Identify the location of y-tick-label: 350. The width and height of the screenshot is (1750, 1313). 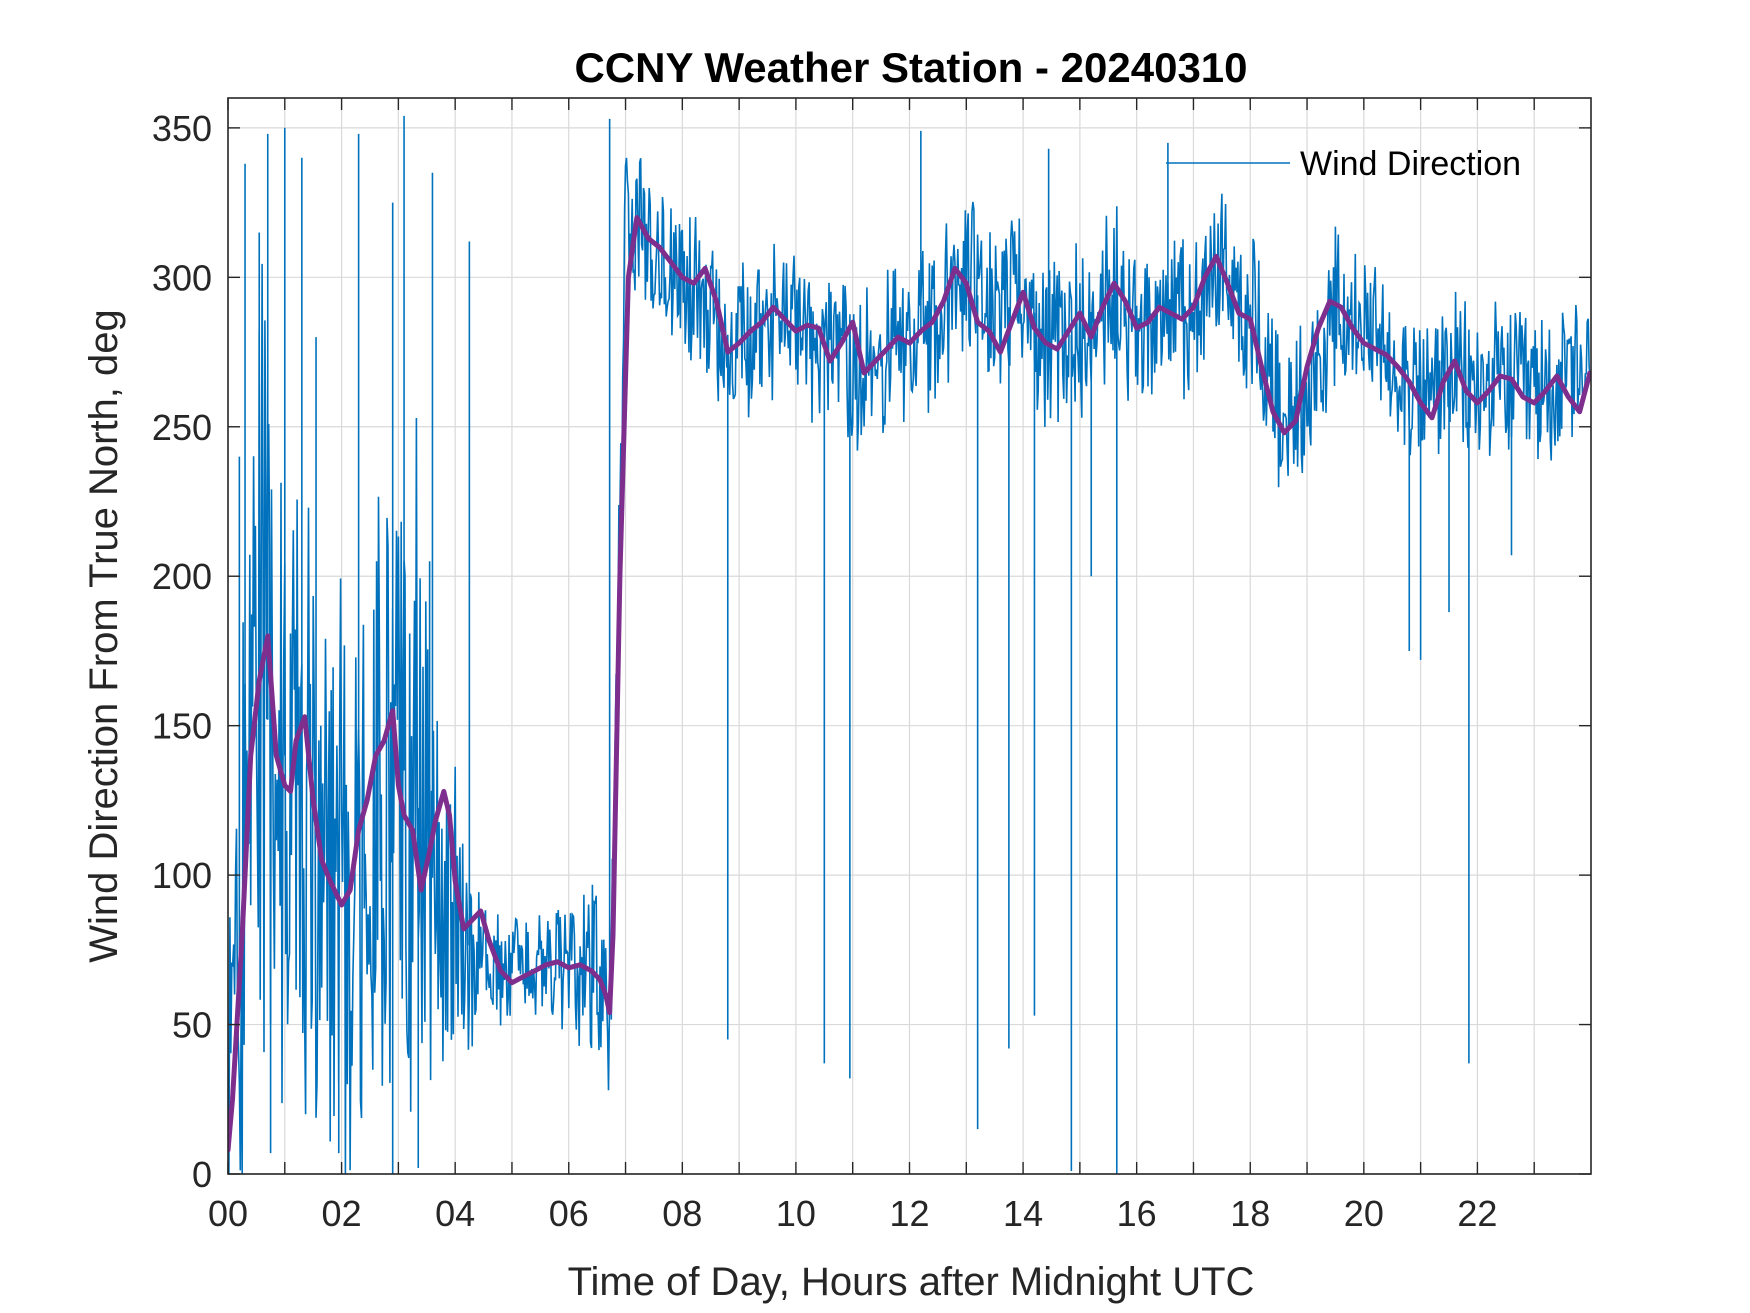
(182, 128).